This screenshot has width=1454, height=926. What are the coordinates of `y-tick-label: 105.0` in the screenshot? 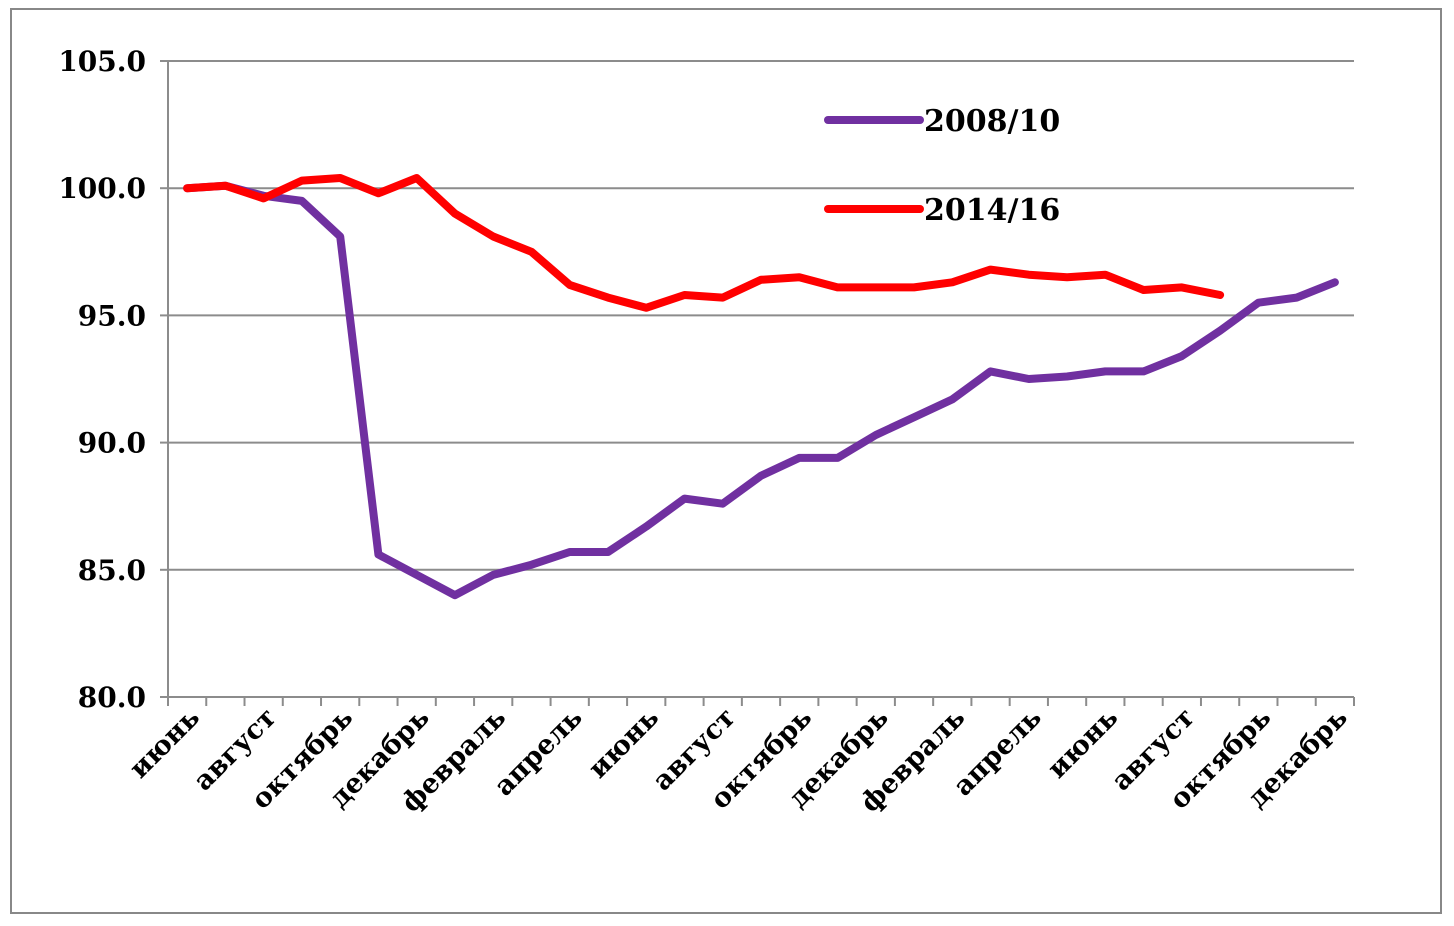 It's located at (102, 61).